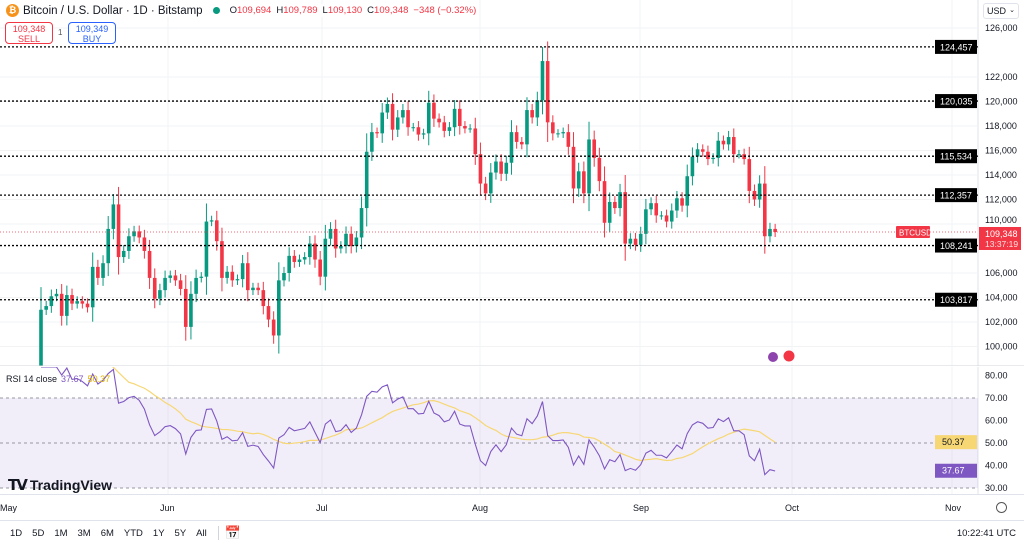 This screenshot has height=545, width=1024. Describe the element at coordinates (953, 442) in the screenshot. I see `rsi-ma-label: 50.37` at that location.